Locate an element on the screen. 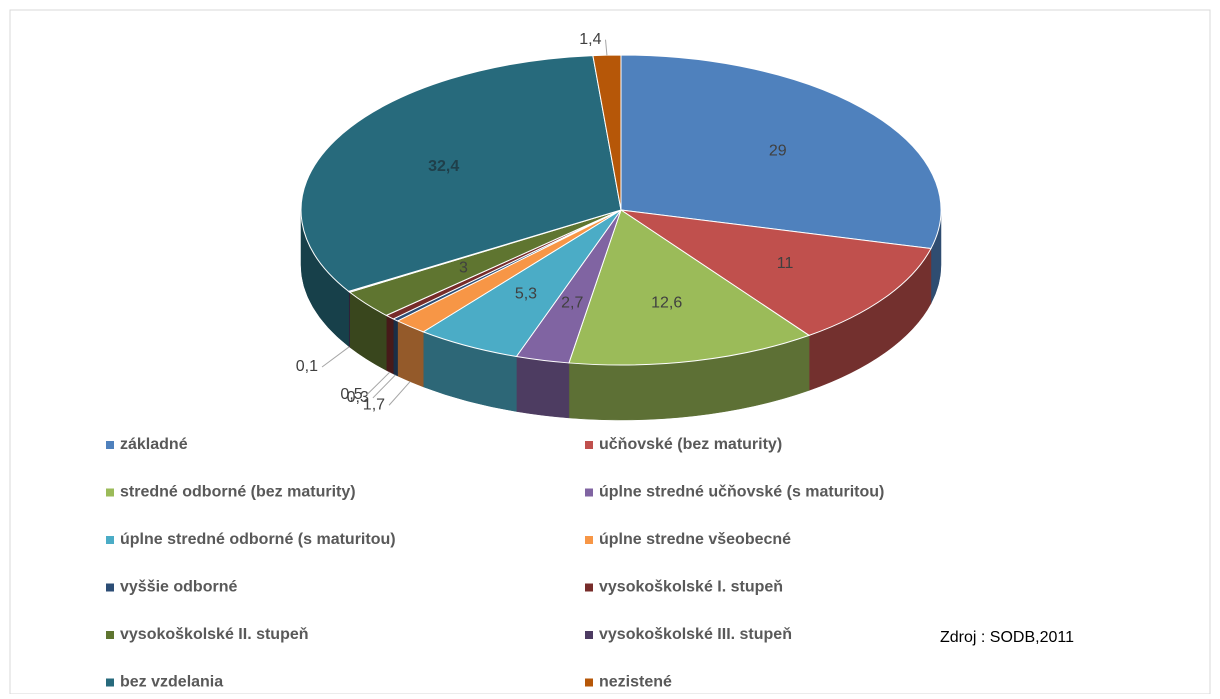 This screenshot has height=699, width=1220. legend-label: vysokoškolské III. stupeň is located at coordinates (695, 634).